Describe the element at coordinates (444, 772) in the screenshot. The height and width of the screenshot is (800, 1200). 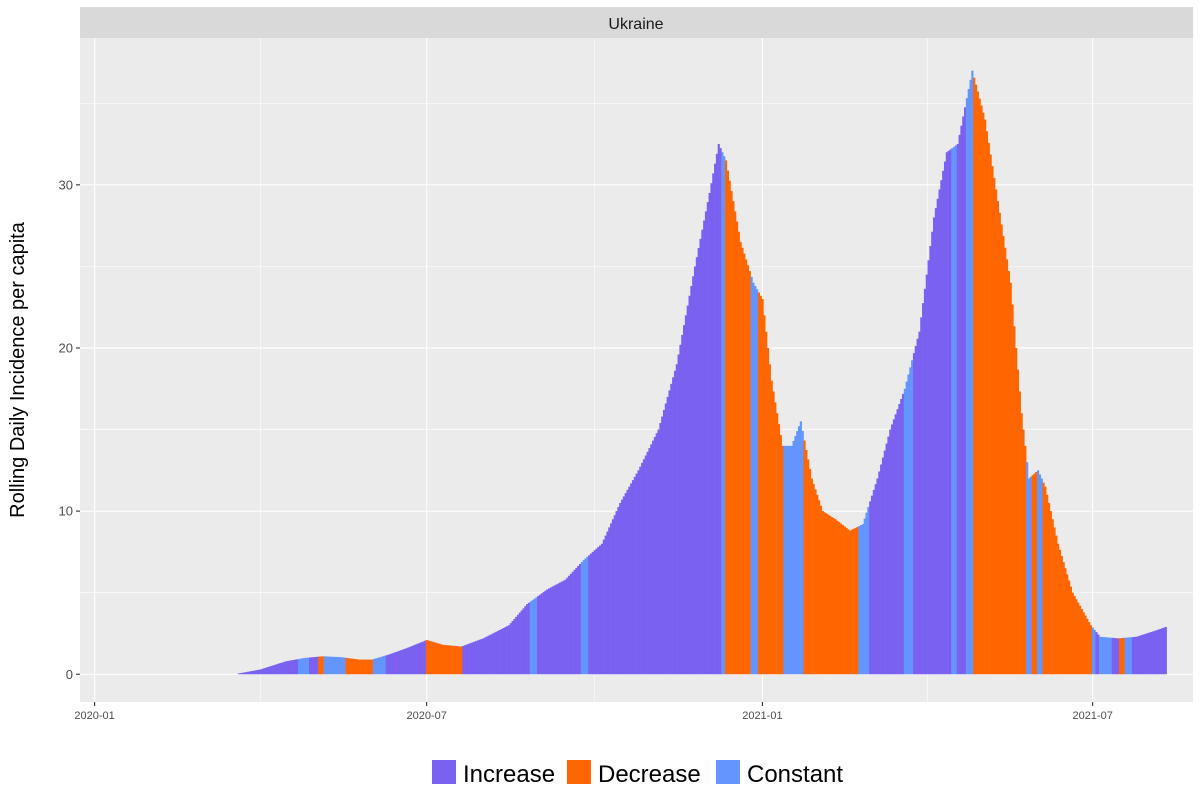
I see `legend-key-increase` at that location.